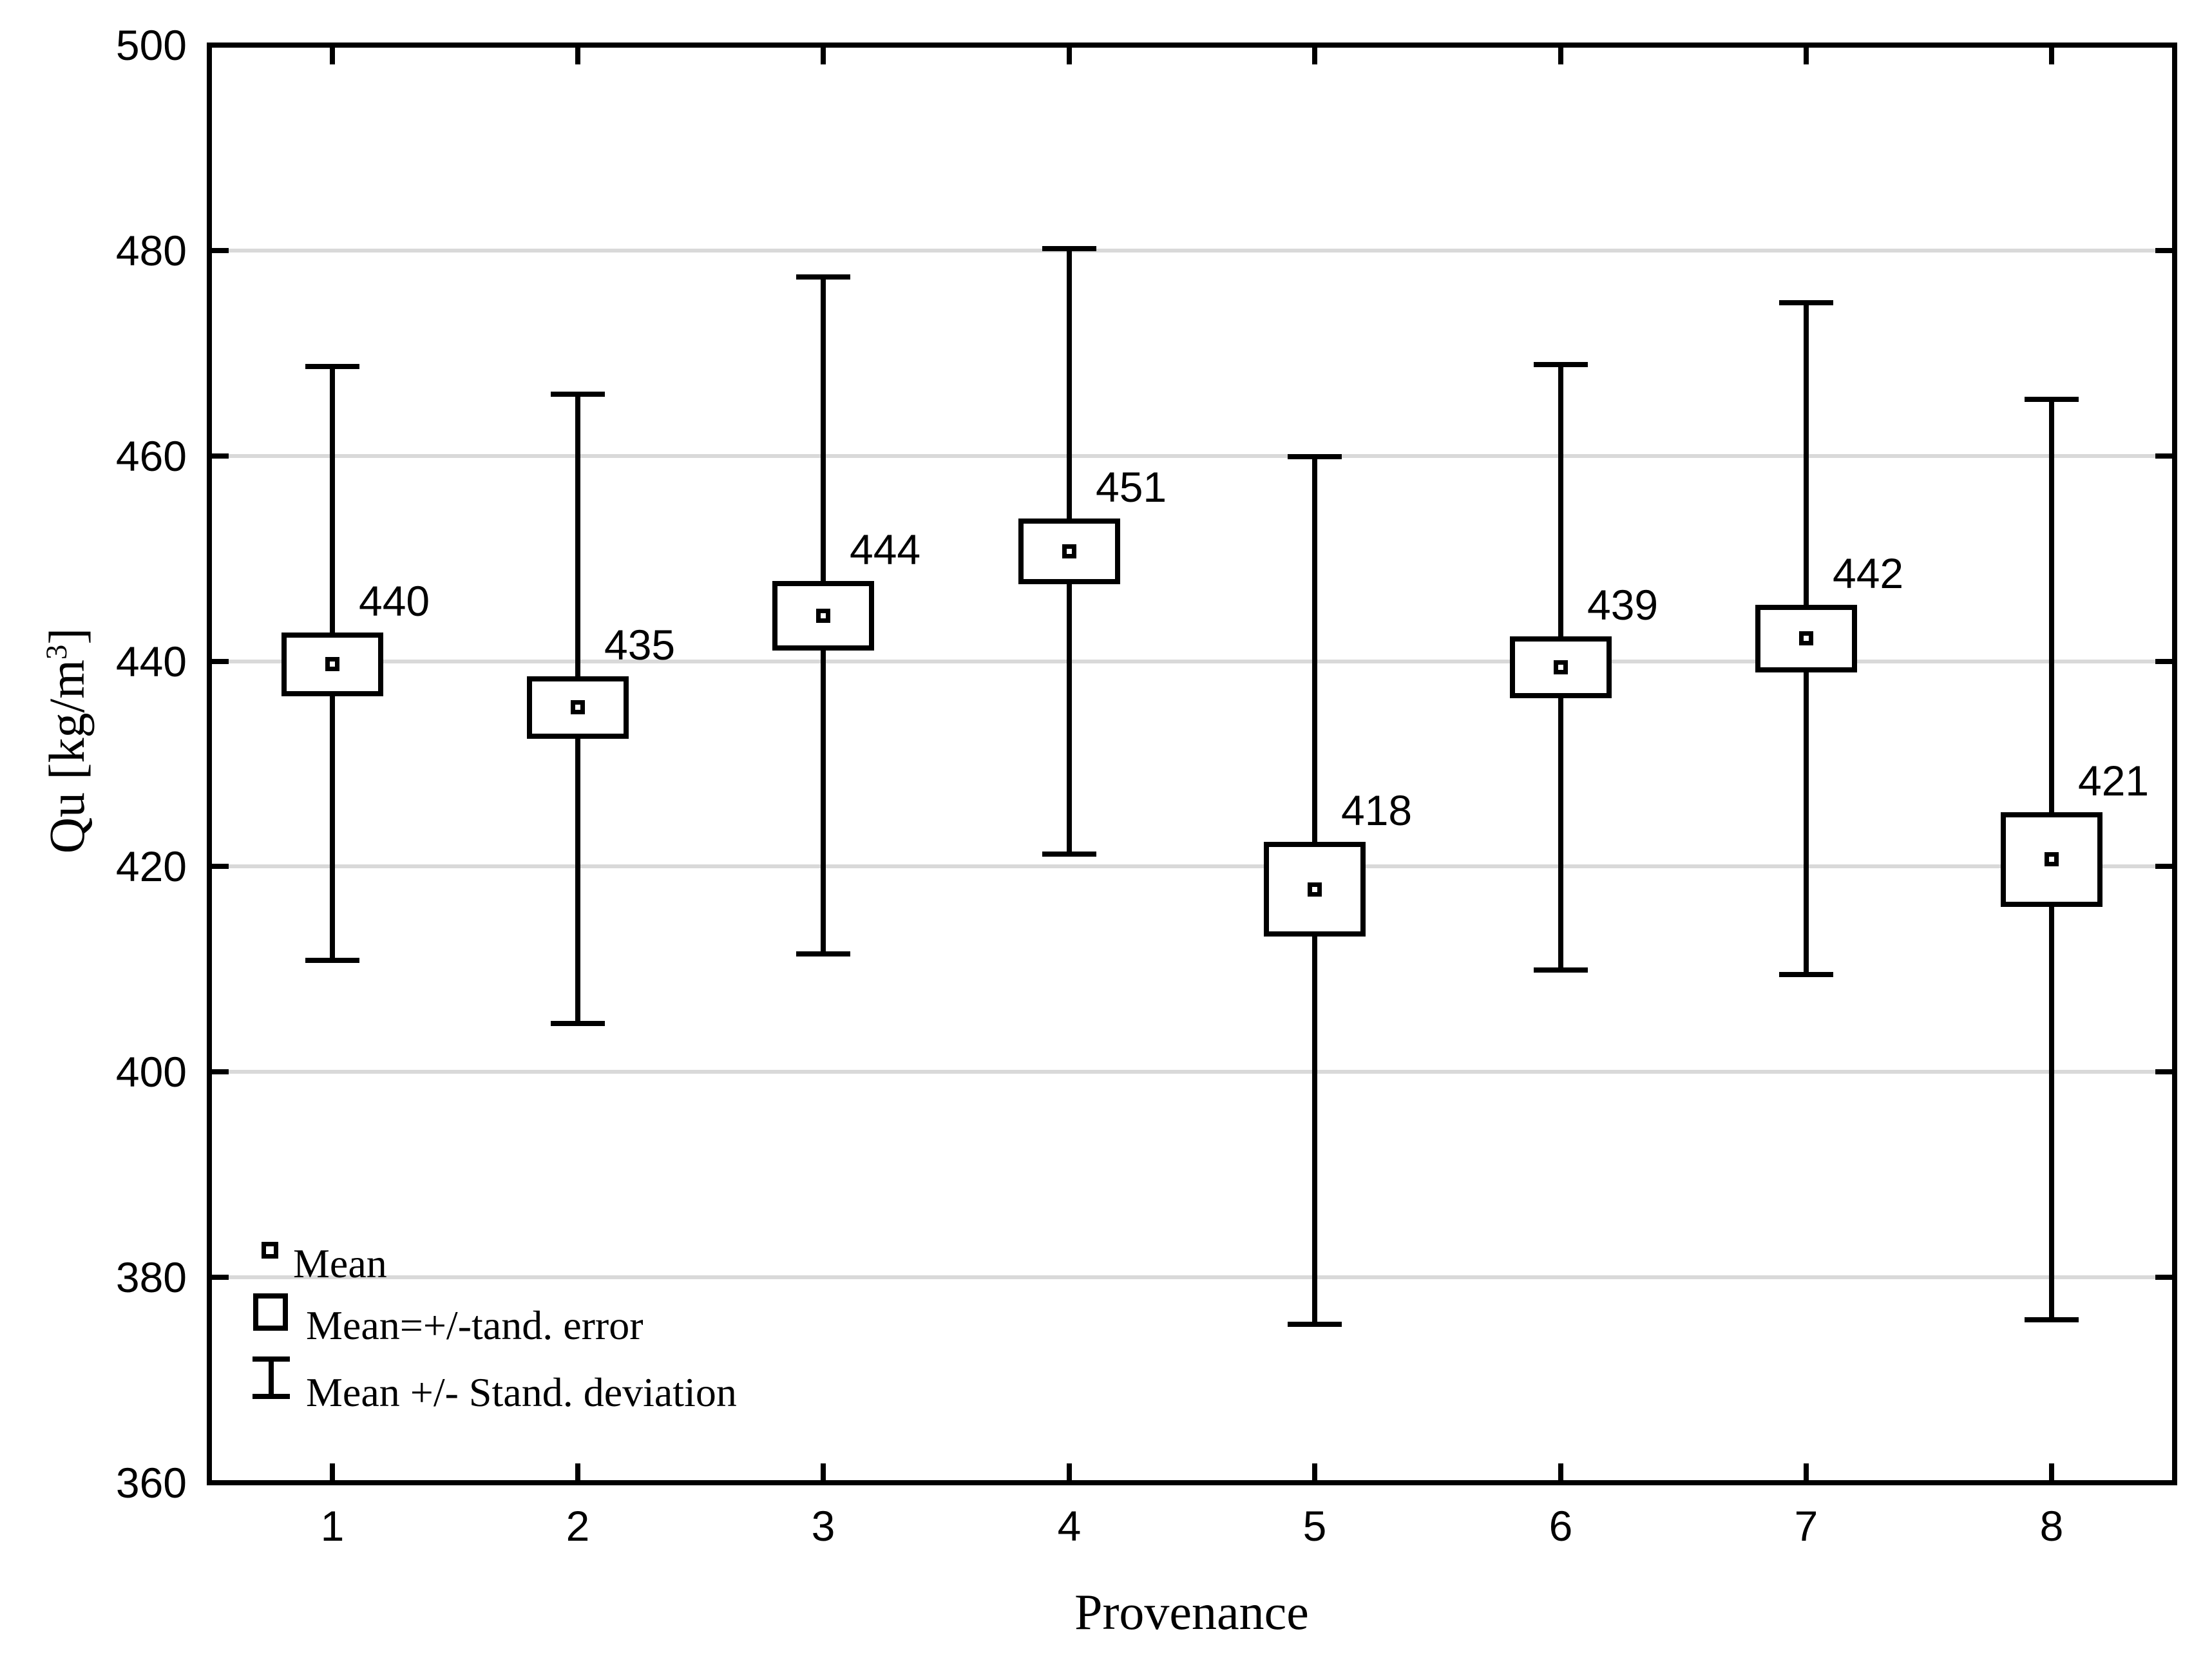 The width and height of the screenshot is (2212, 1656). Describe the element at coordinates (2051, 1526) in the screenshot. I see `x-tick-label-8: 8` at that location.